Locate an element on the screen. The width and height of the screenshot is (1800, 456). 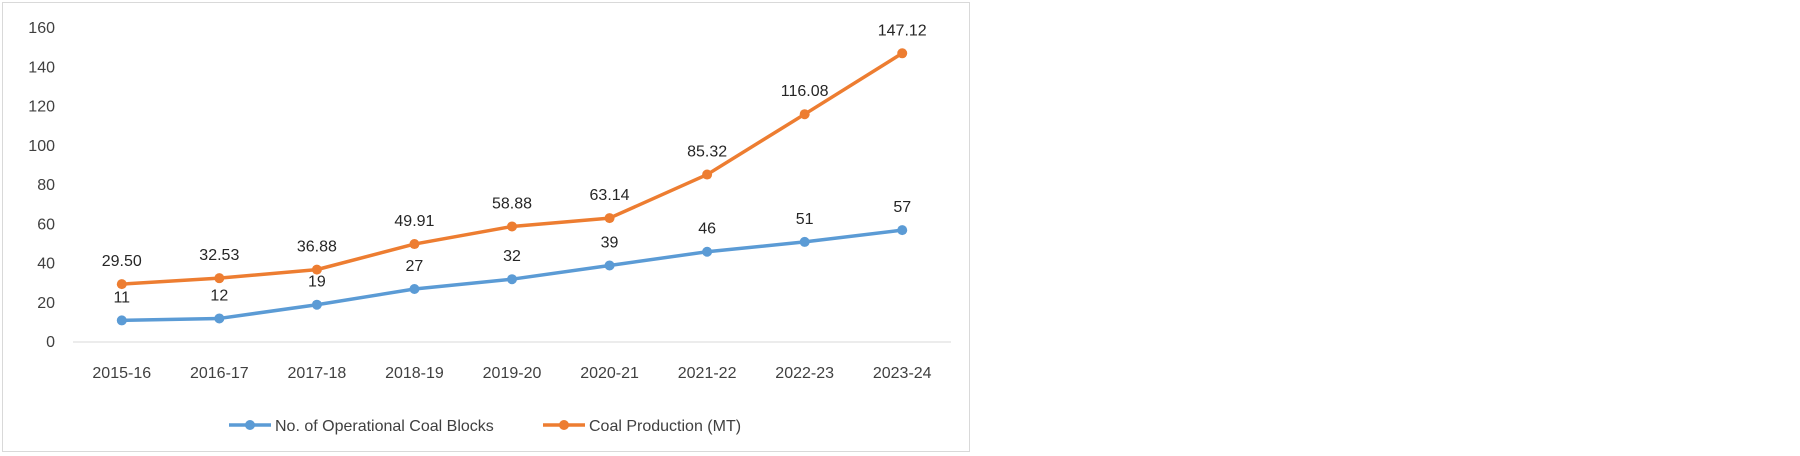
x-tick-label: 2021-22 is located at coordinates (707, 373).